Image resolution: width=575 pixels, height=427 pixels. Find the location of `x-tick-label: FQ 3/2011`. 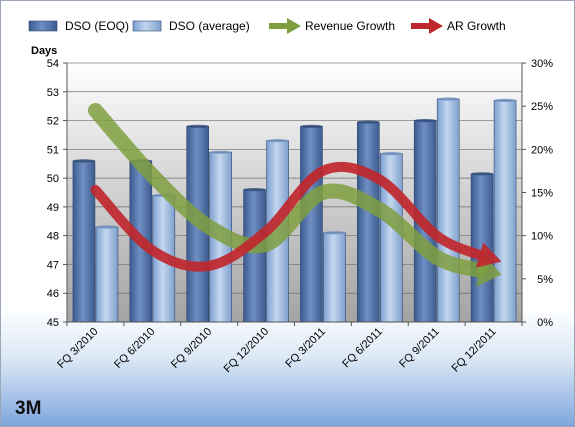

x-tick-label: FQ 3/2011 is located at coordinates (305, 348).